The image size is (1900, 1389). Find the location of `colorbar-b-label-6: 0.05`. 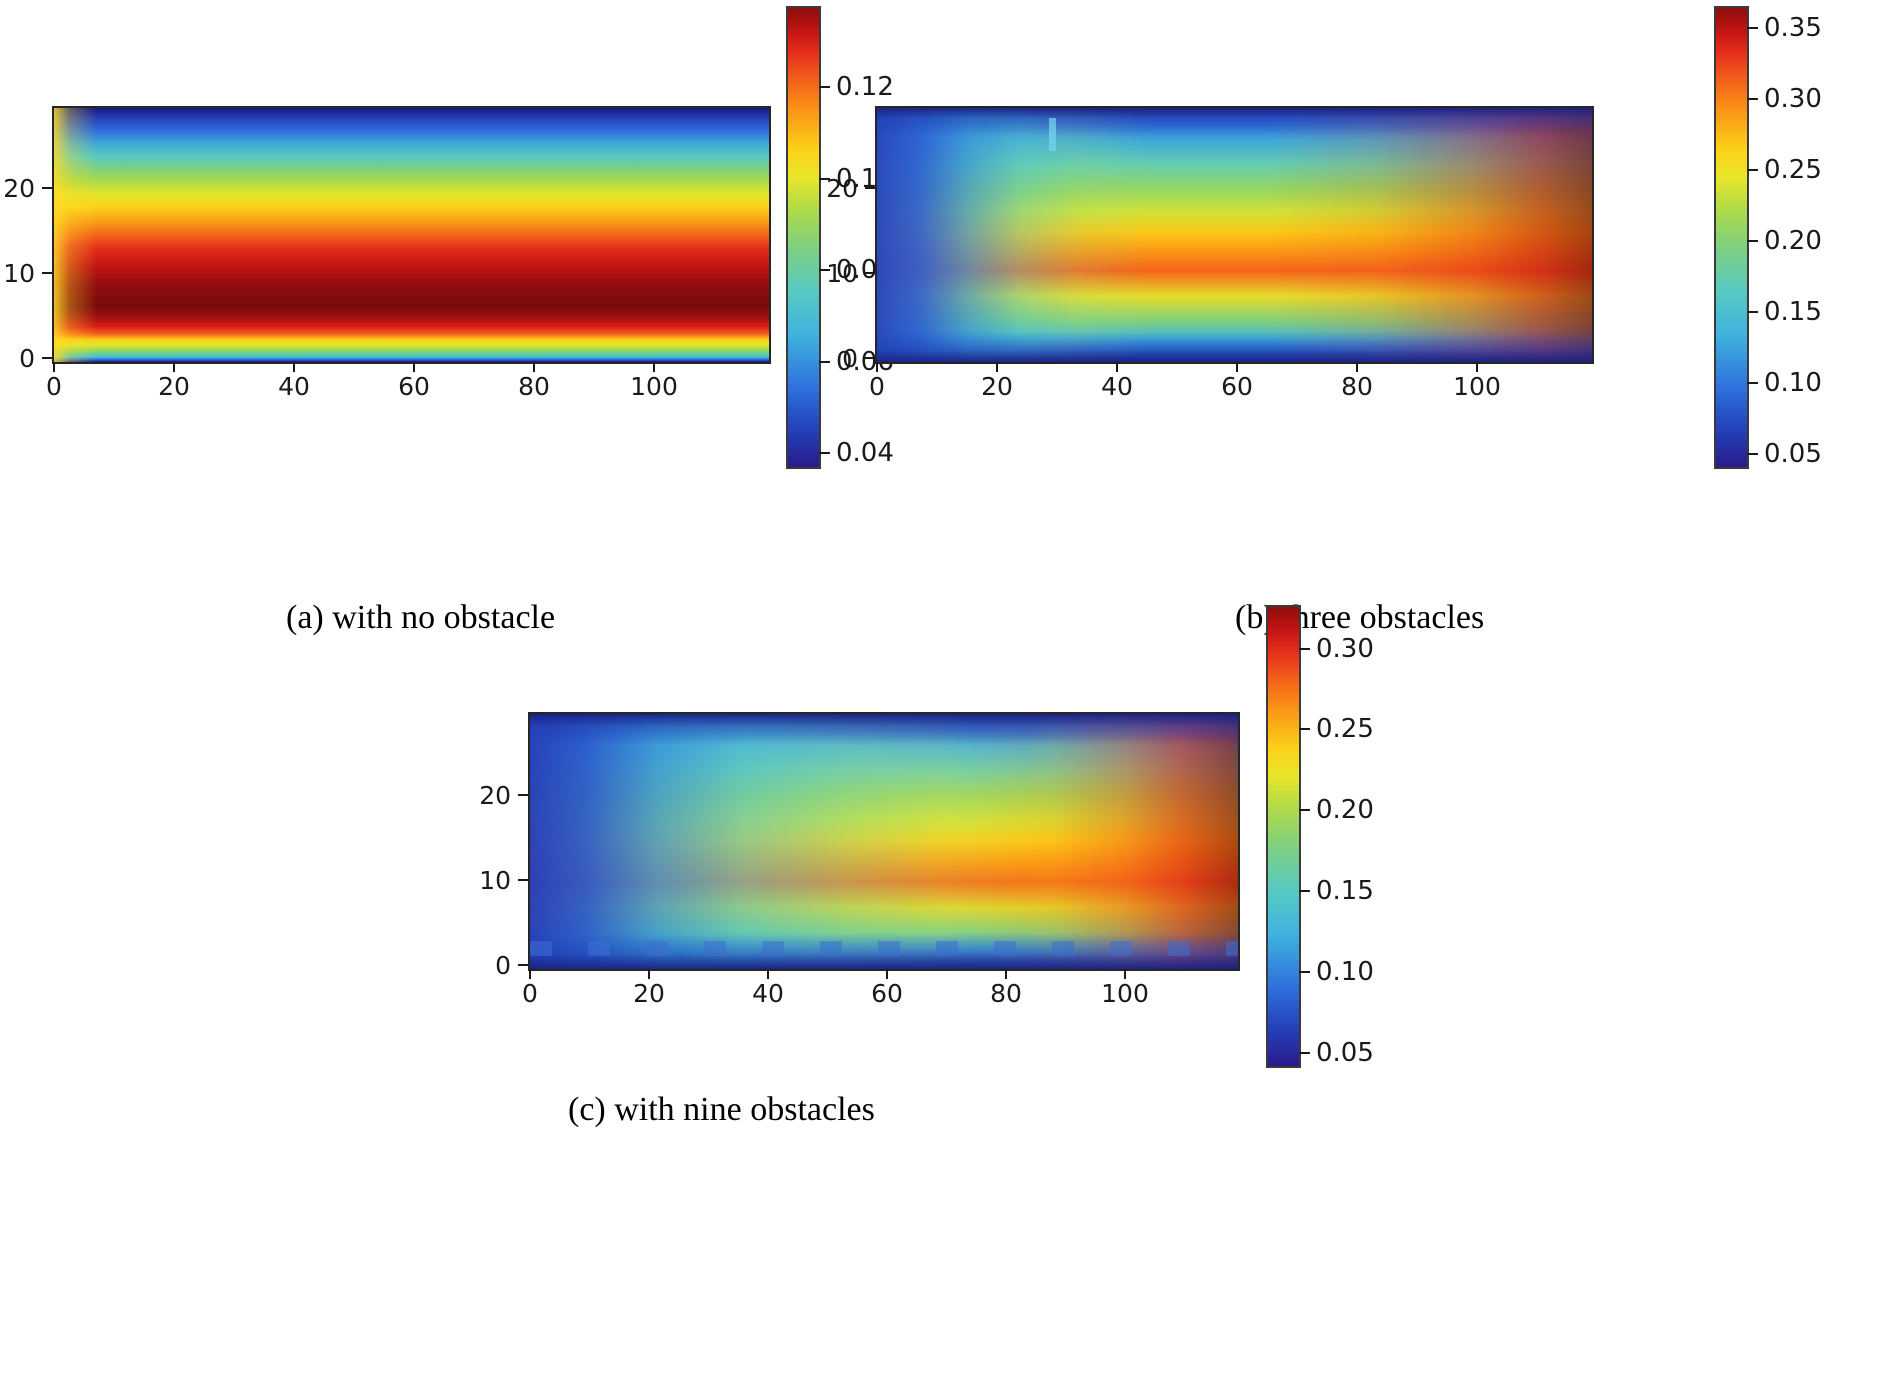

colorbar-b-label-6: 0.05 is located at coordinates (1793, 454).